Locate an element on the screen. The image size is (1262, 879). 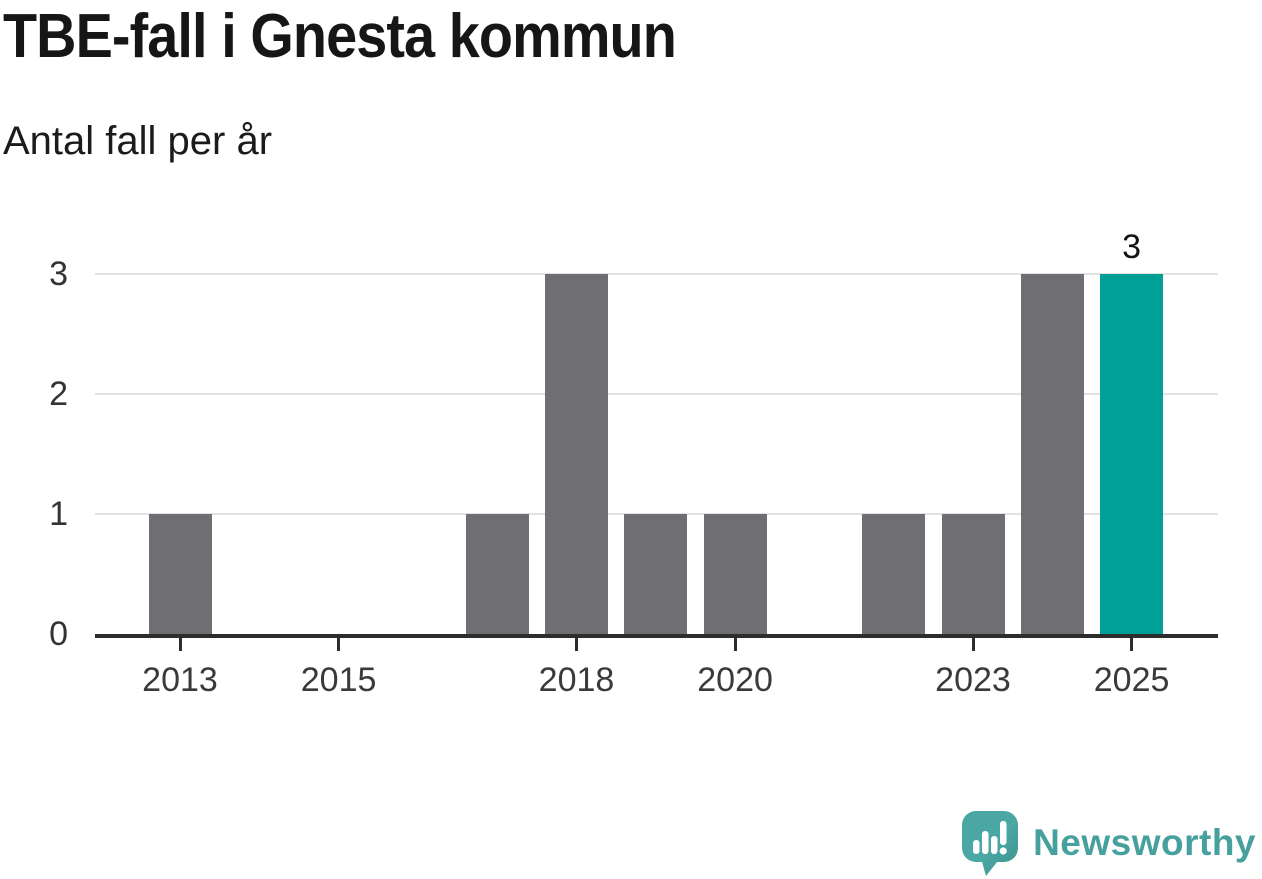
bar-2025 is located at coordinates (1132, 454).